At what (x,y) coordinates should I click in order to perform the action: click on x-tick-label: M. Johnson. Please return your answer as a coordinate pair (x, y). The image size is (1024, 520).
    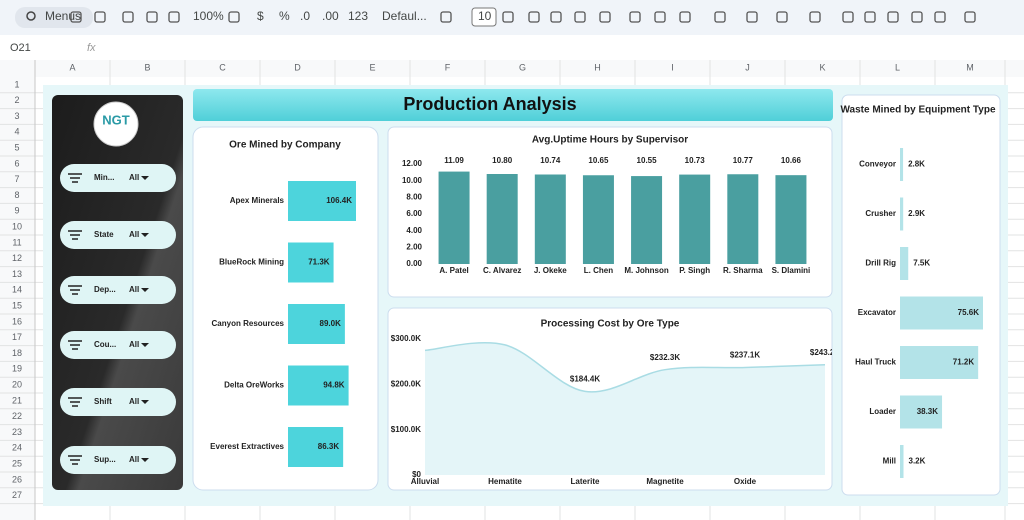
    Looking at the image, I should click on (646, 270).